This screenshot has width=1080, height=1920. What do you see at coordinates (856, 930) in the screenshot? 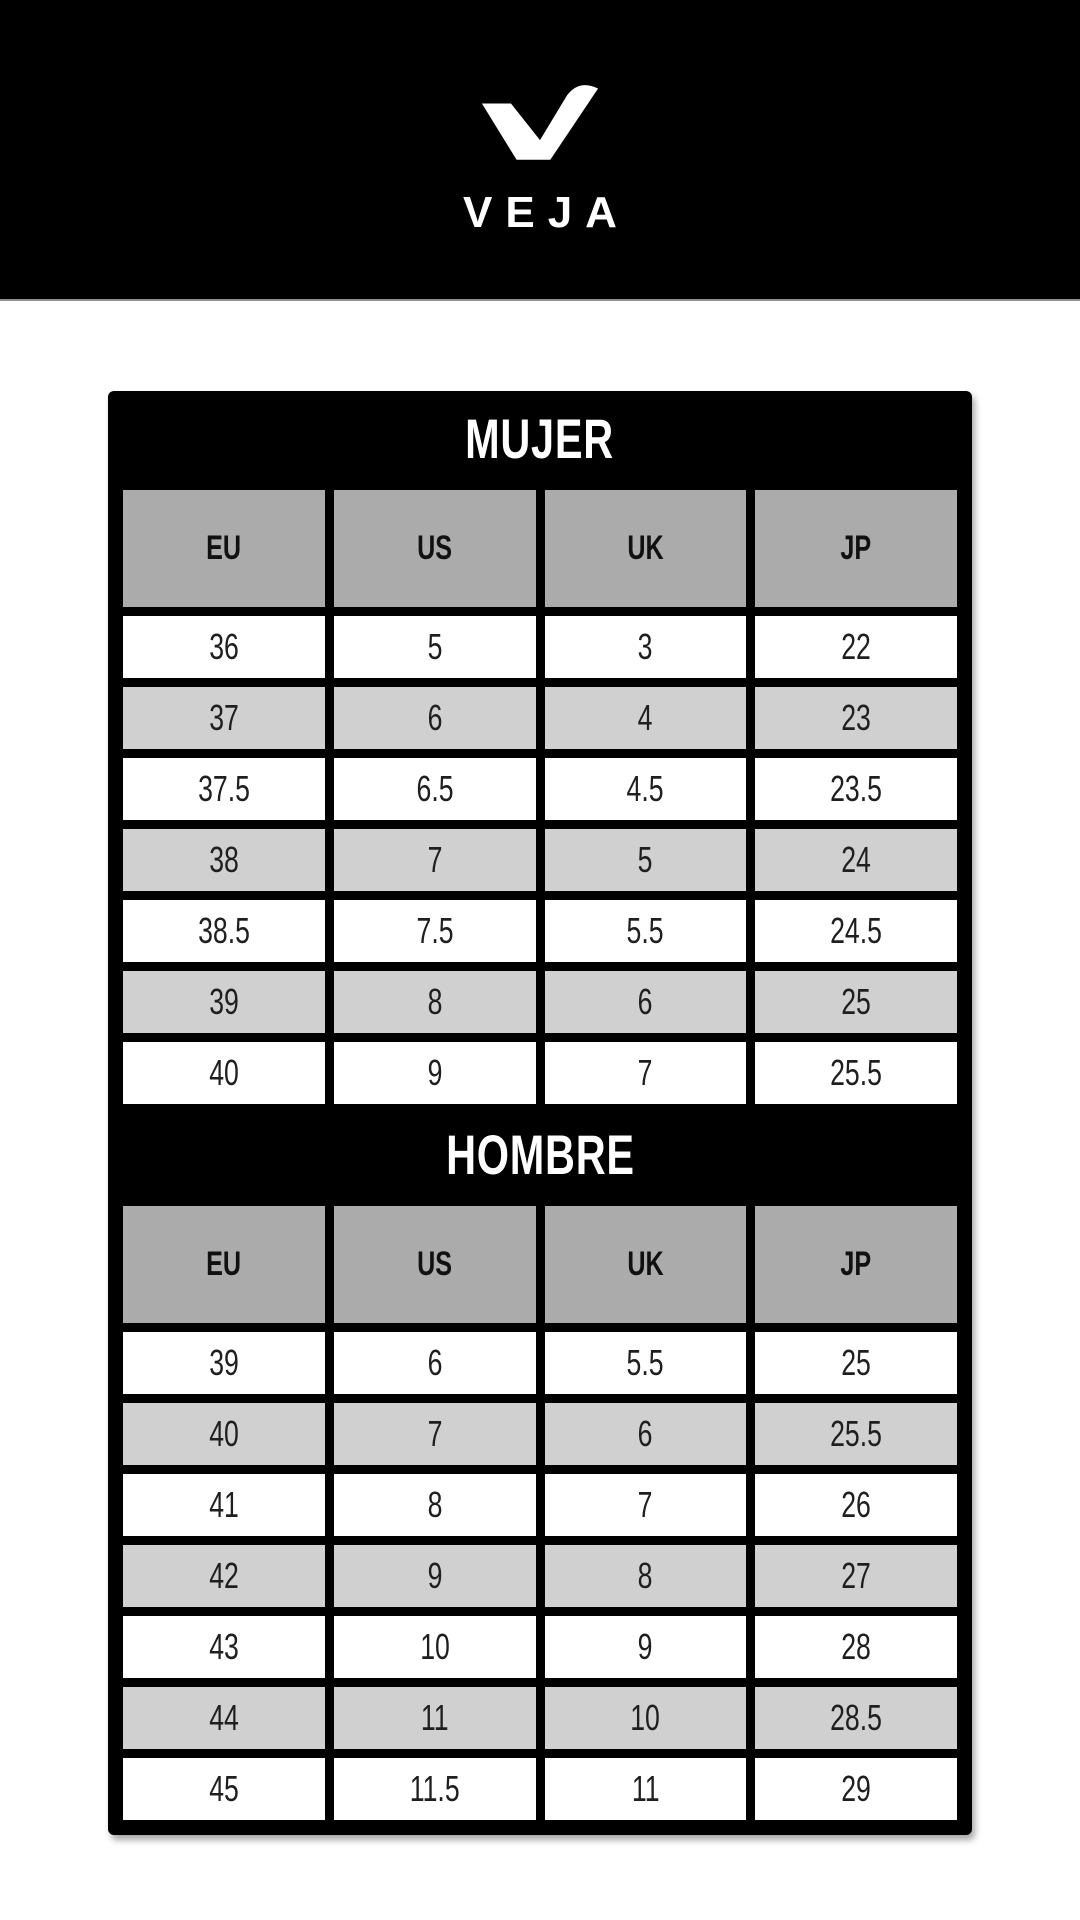
I see `size-value: 24.5` at bounding box center [856, 930].